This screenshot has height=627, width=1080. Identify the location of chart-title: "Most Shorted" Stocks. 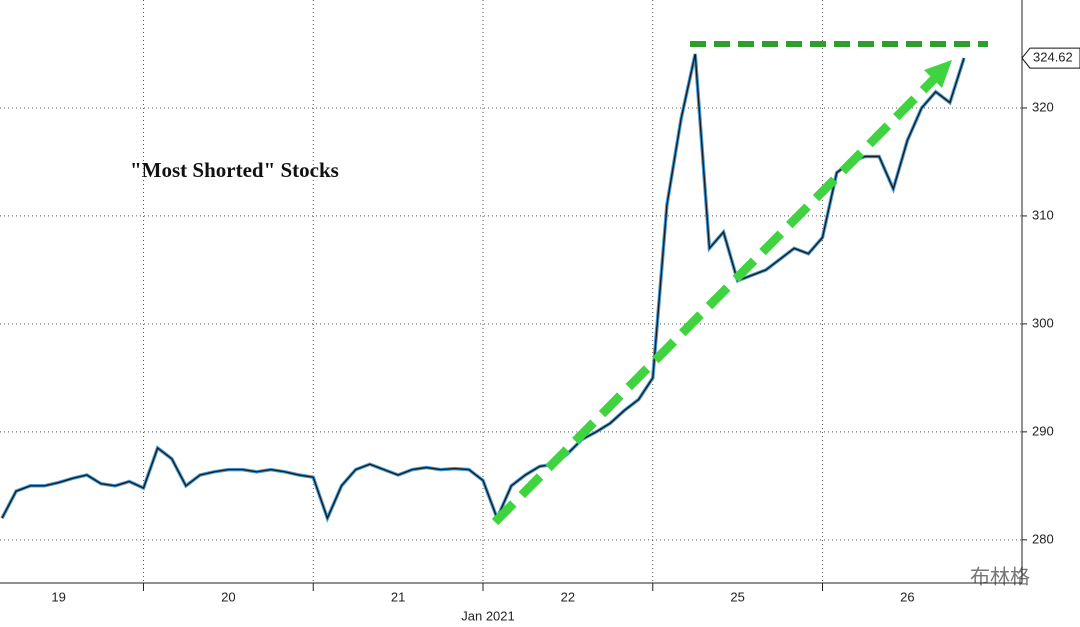
(234, 170).